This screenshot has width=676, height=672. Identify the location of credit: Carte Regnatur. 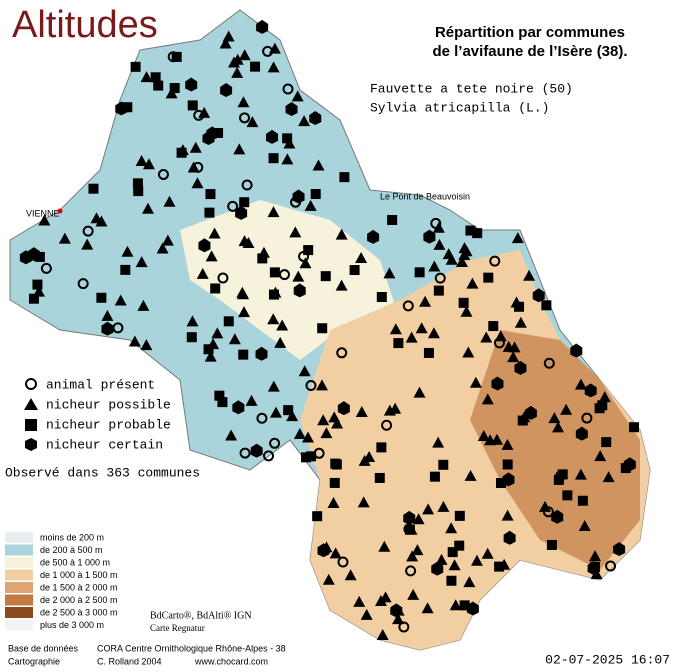
(177, 628).